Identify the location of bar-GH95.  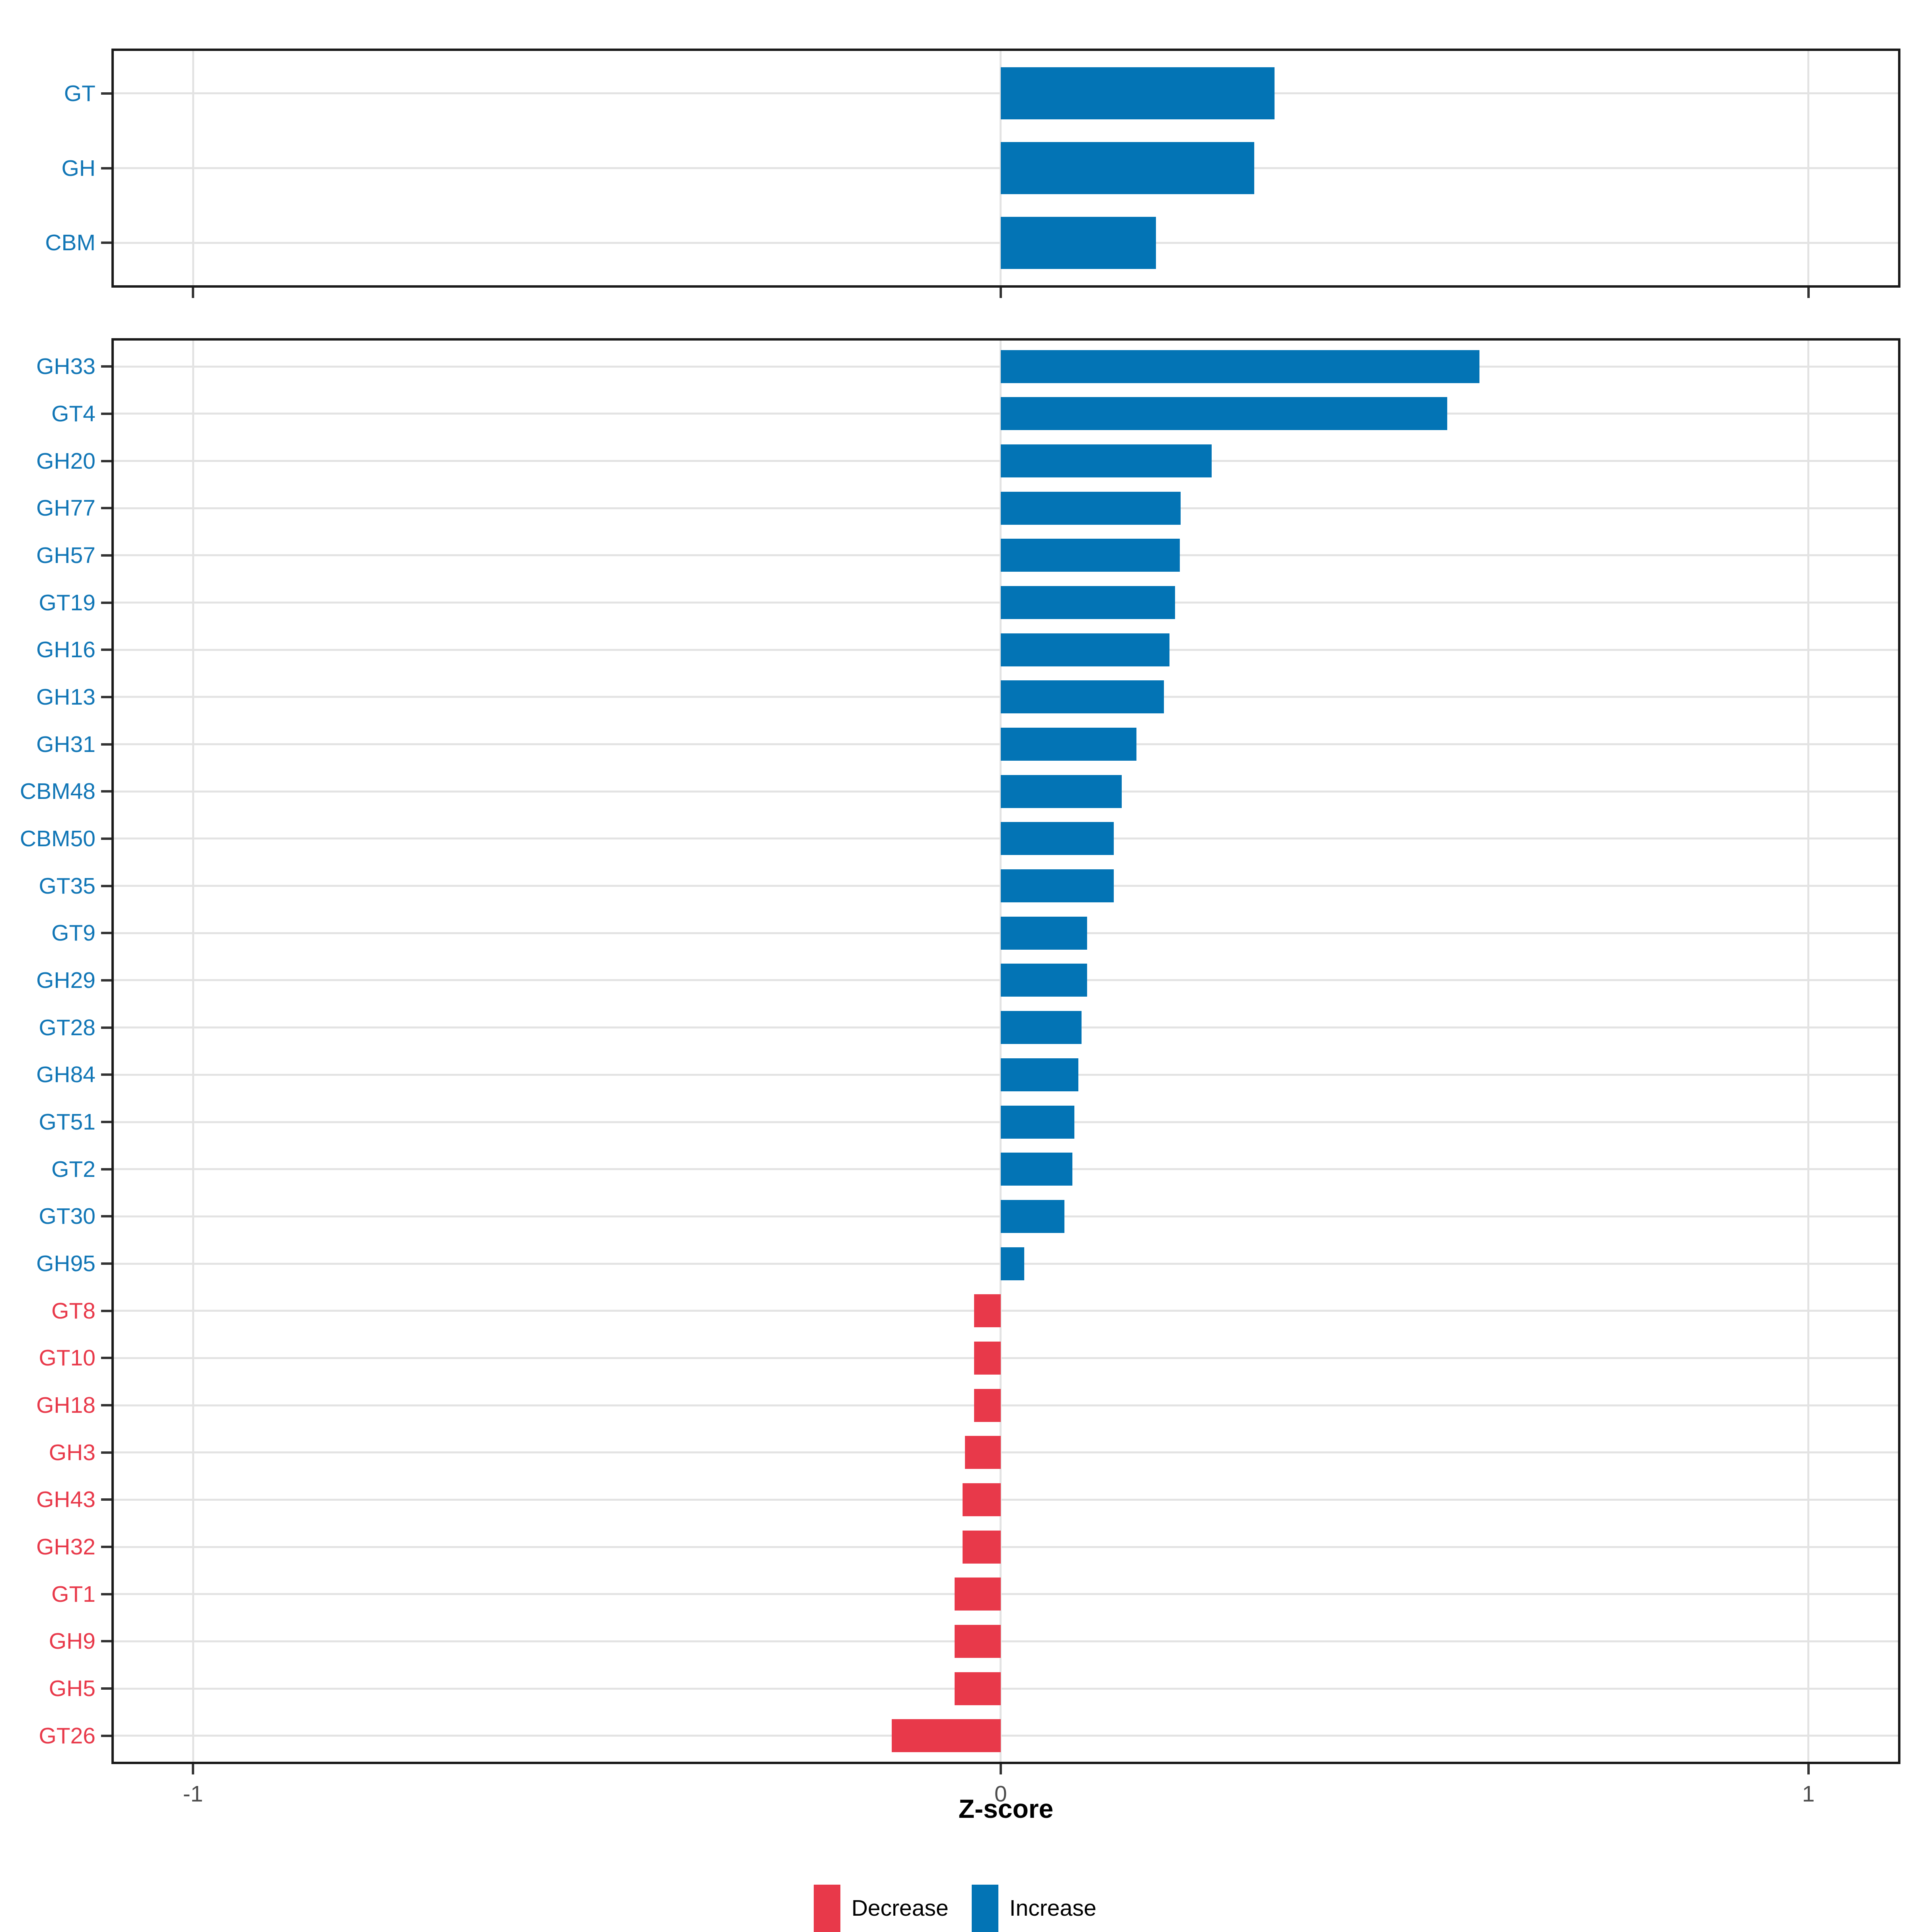
(1012, 1263).